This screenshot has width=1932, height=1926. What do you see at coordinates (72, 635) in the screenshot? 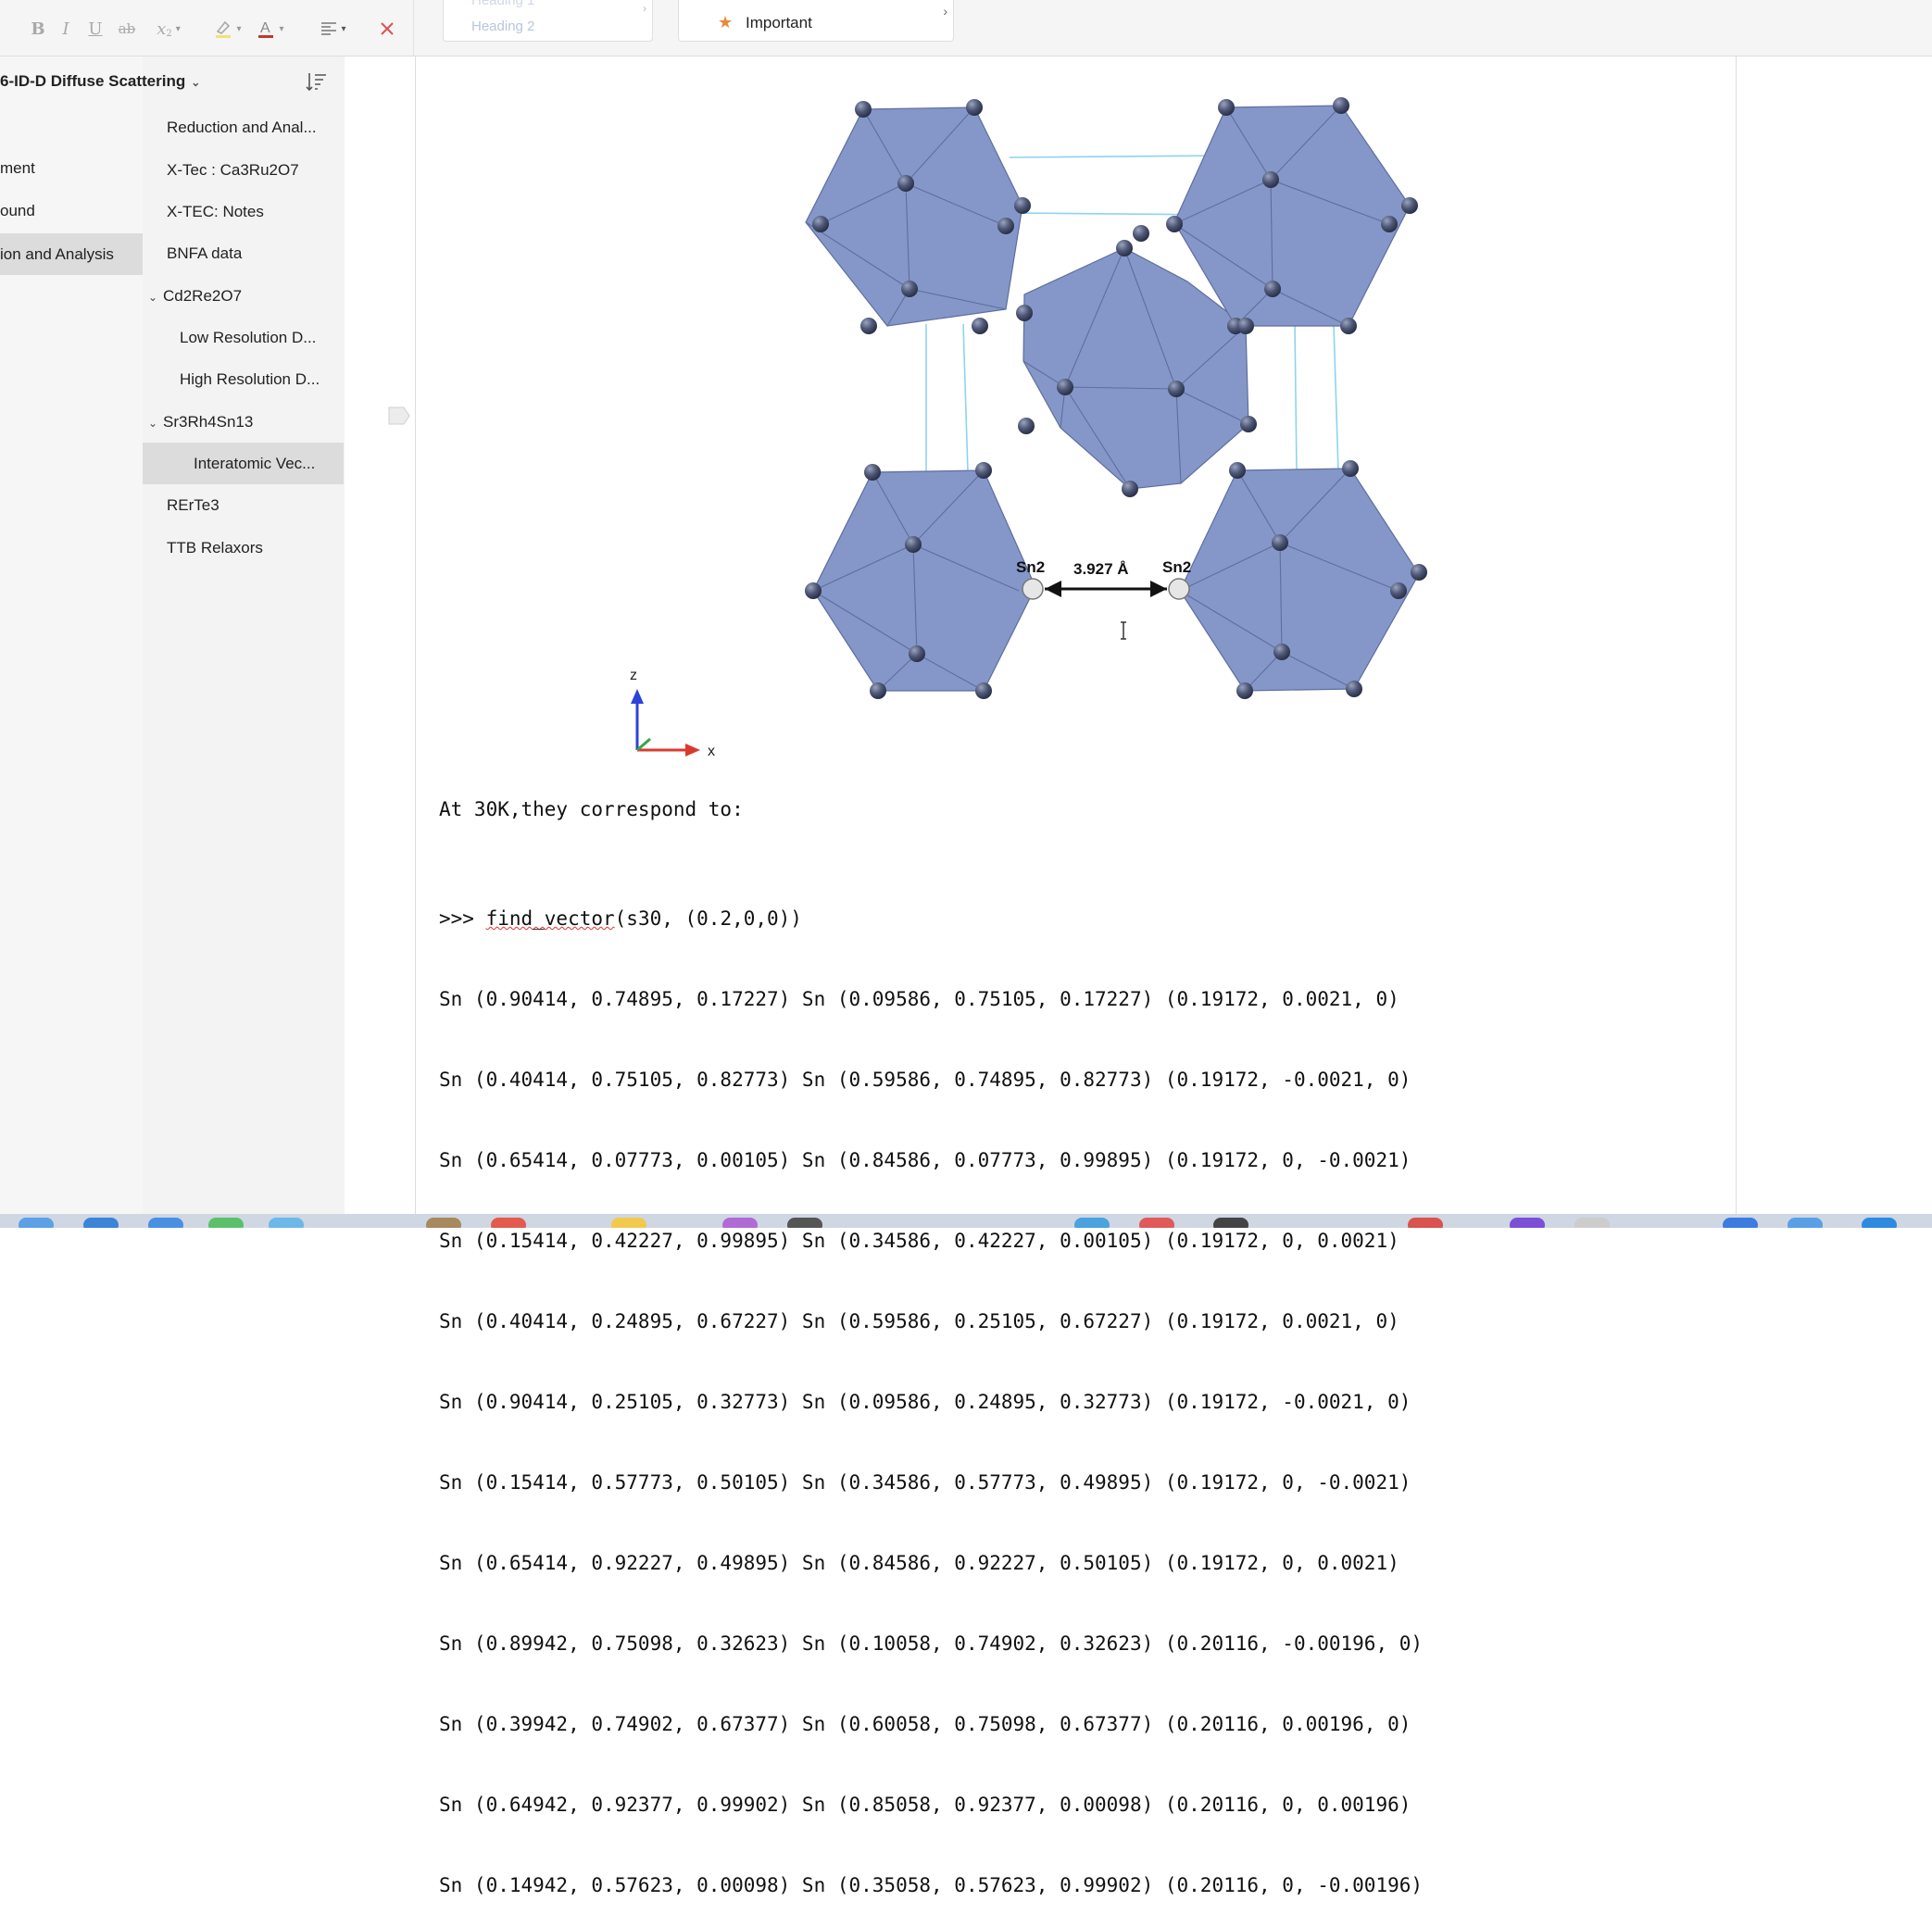
I see `sections-pane` at bounding box center [72, 635].